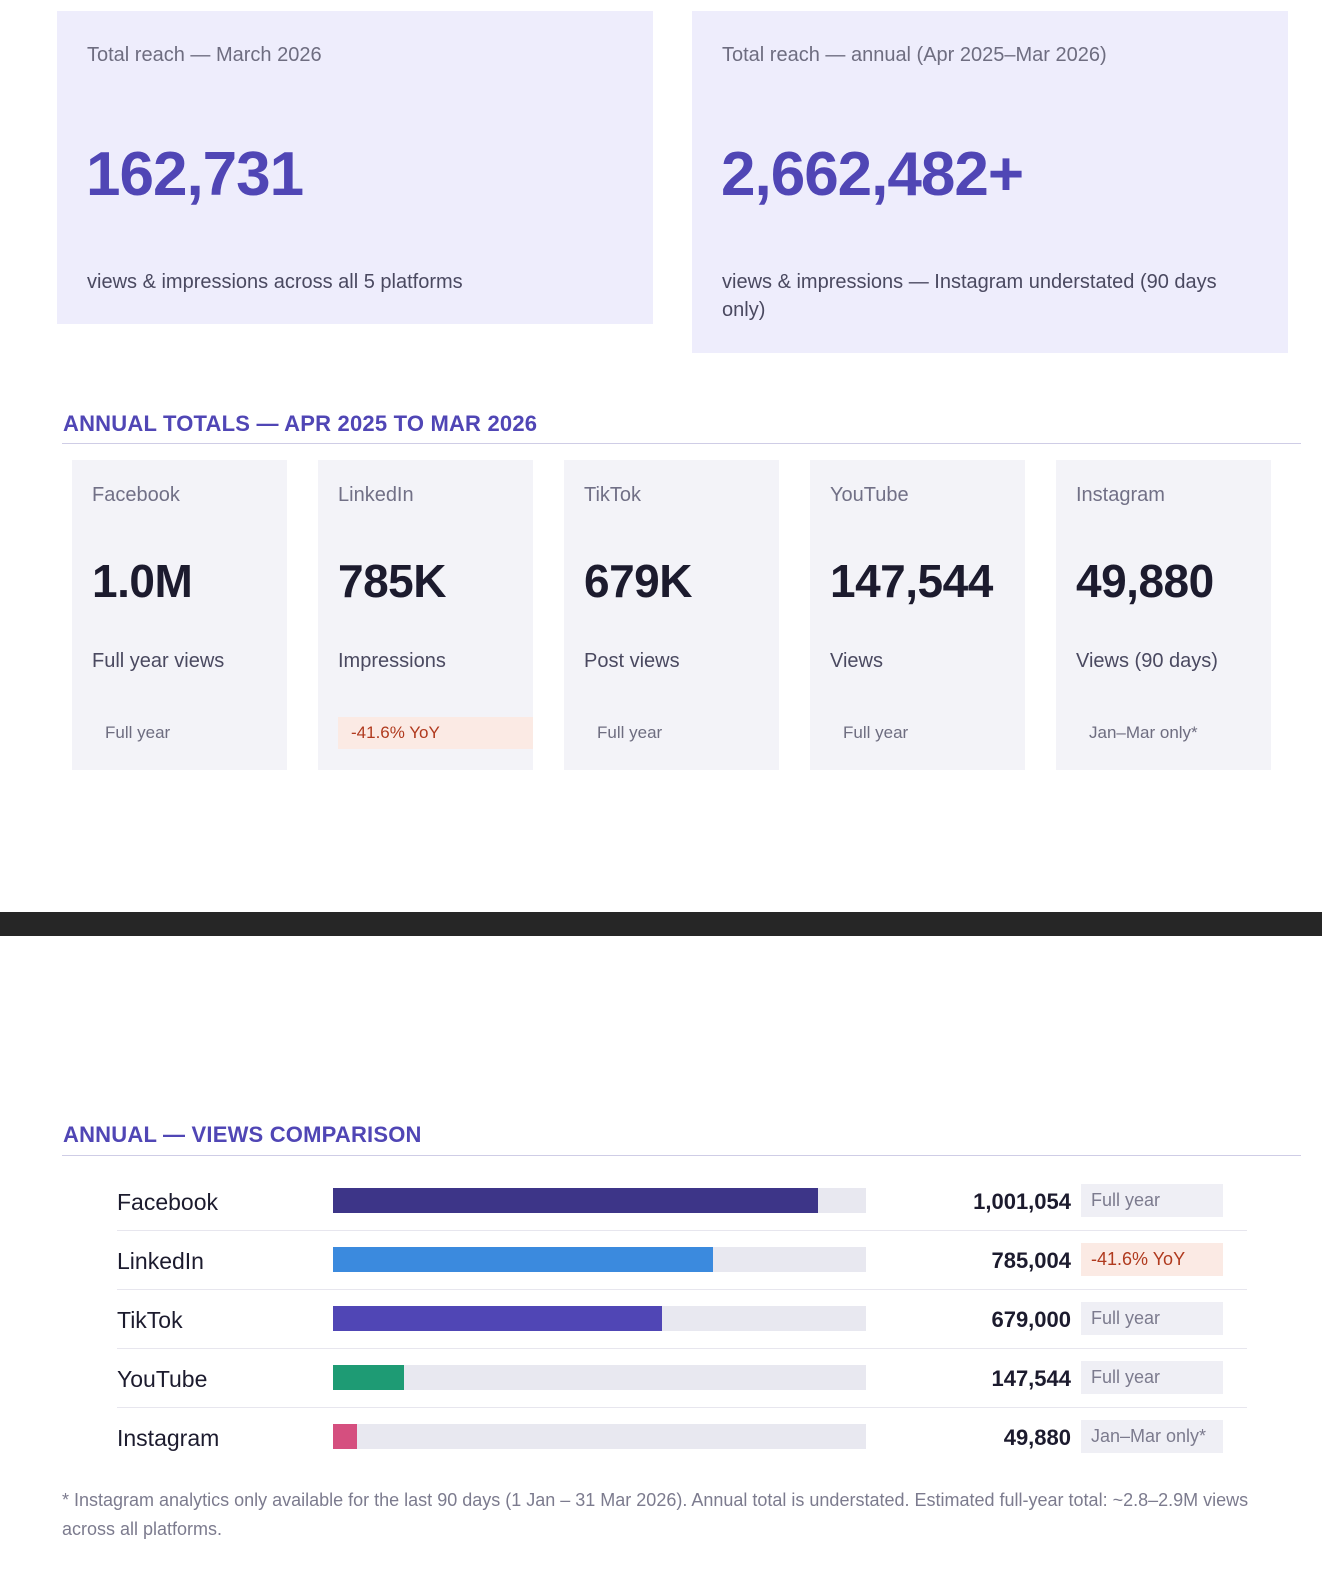  Describe the element at coordinates (376, 495) in the screenshot. I see `card-platform-name: LinkedIn` at that location.